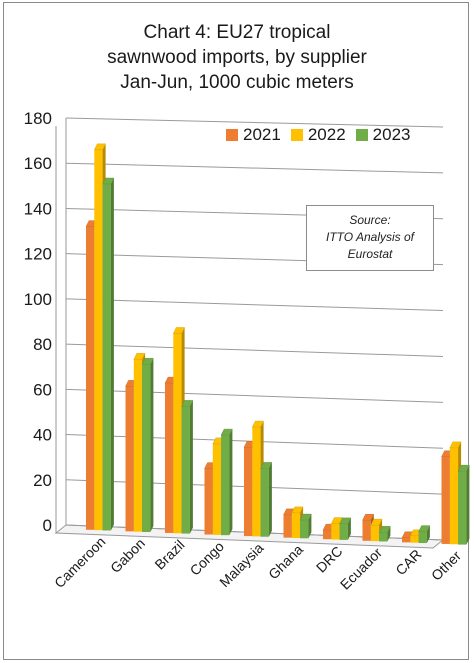 The width and height of the screenshot is (474, 663). I want to click on bar-side-2023-drc, so click(349, 528).